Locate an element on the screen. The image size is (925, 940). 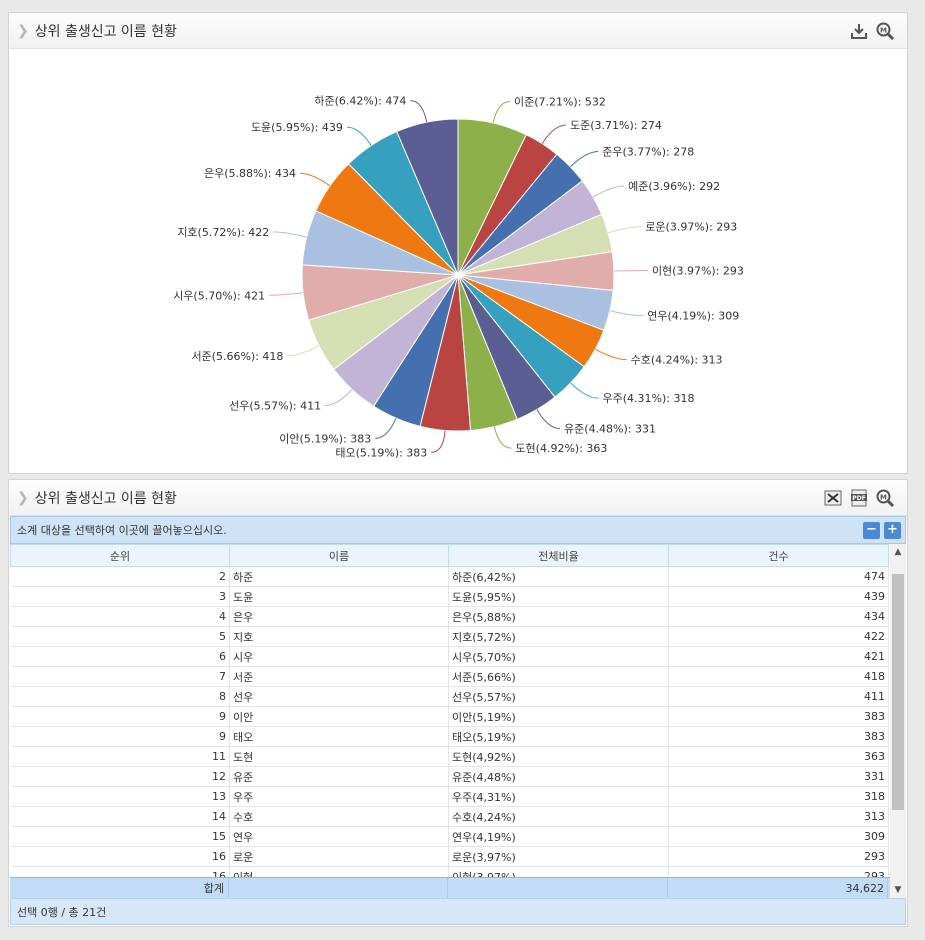
table-row: 16 로운 로운(3,97%) 293 is located at coordinates (449, 856).